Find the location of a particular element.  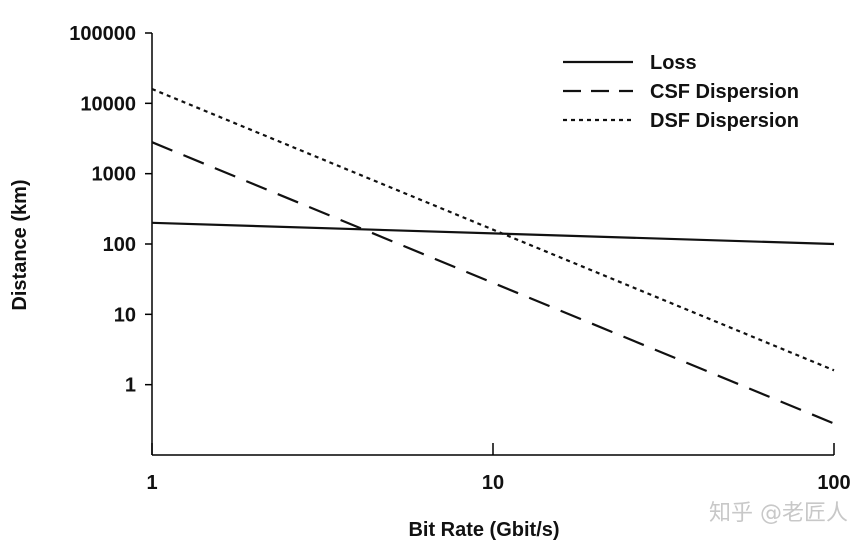

y-axis-title: Distance (km) is located at coordinates (20, 244).